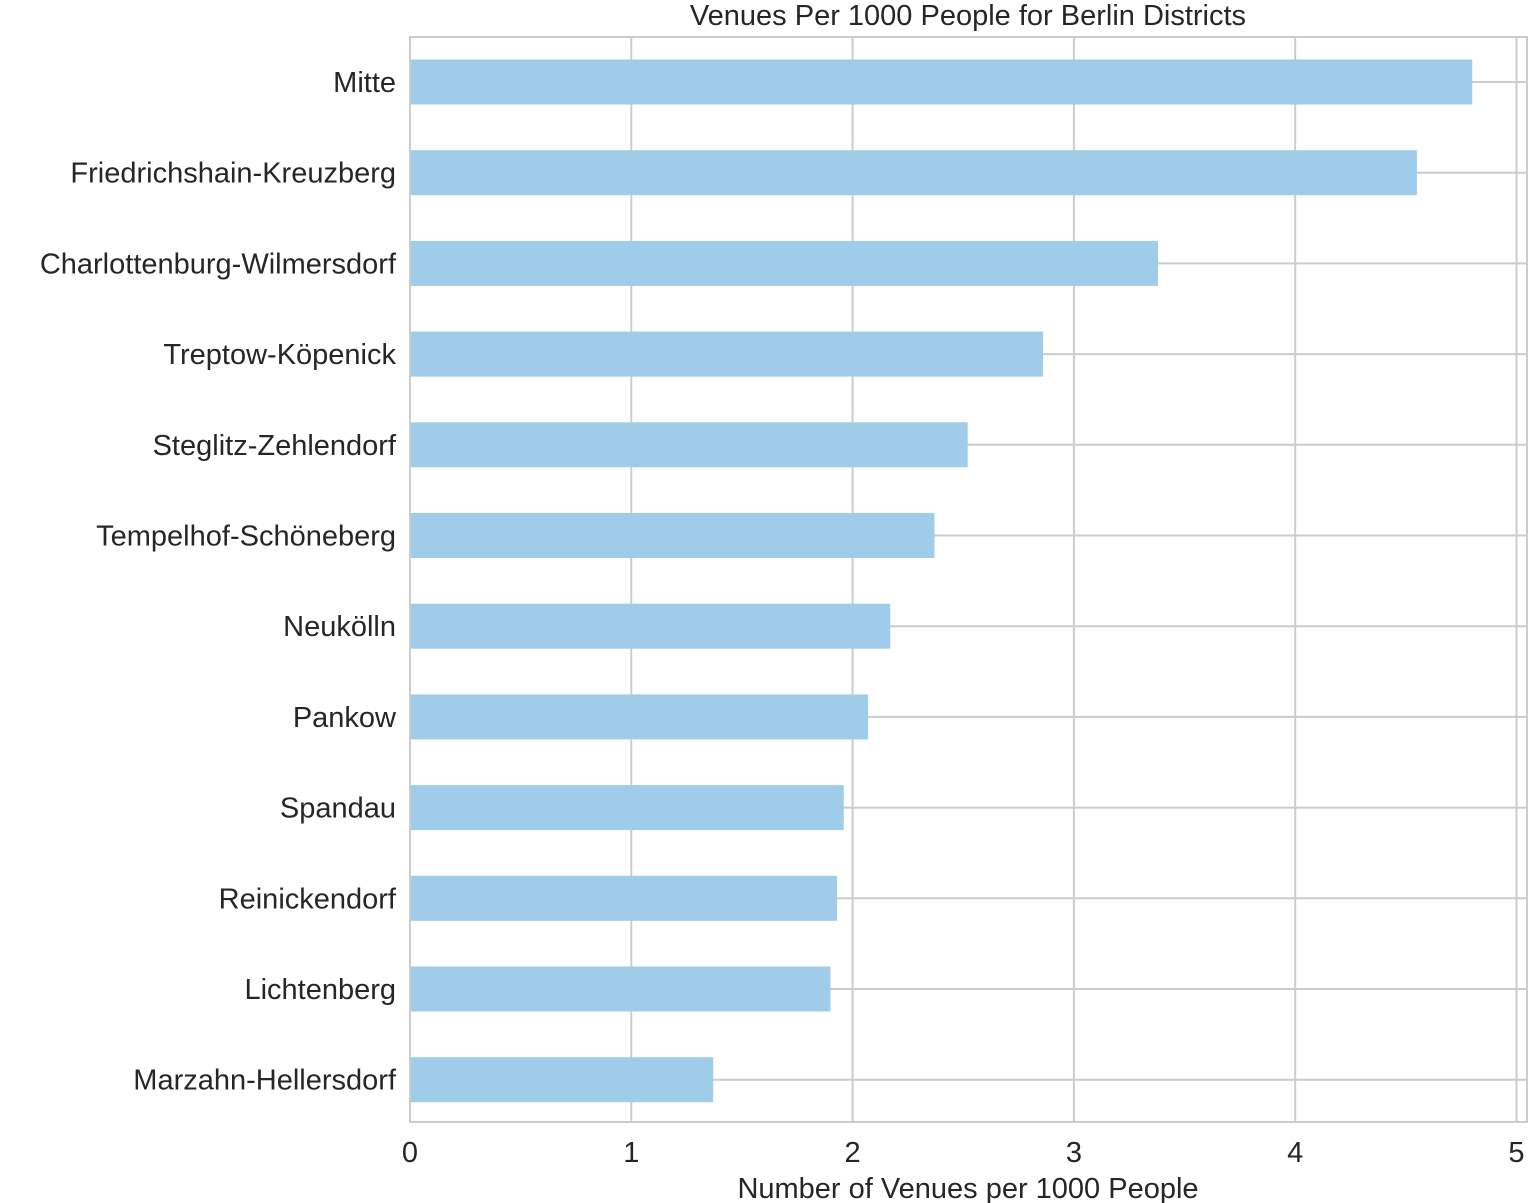 The height and width of the screenshot is (1203, 1529). Describe the element at coordinates (967, 1188) in the screenshot. I see `x-axis-label: Number of Venues per 1000 People` at that location.